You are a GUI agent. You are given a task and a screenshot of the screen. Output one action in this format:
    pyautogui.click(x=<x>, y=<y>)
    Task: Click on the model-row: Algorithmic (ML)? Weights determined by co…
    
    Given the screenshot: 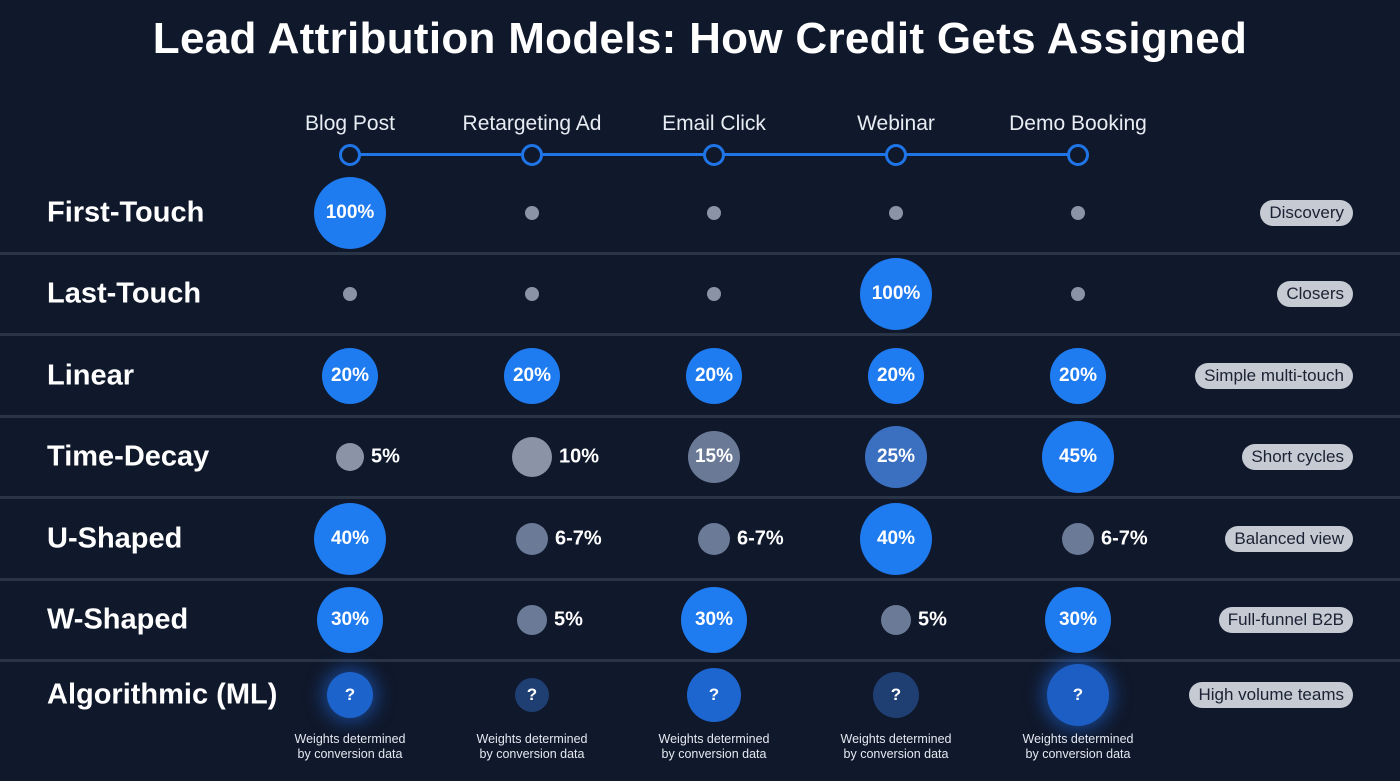 What is the action you would take?
    pyautogui.click(x=700, y=711)
    